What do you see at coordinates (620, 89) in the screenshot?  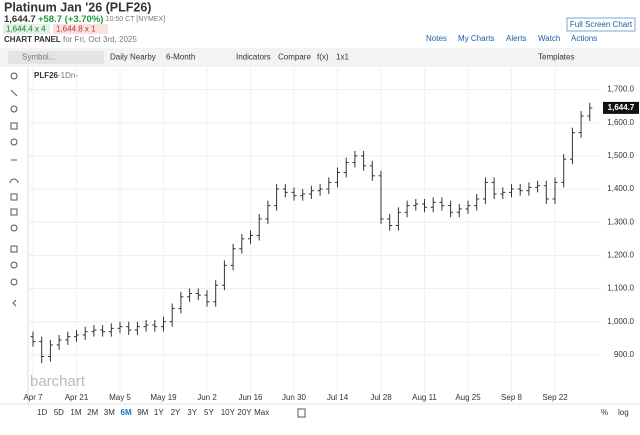 I see `y-tick-label: 1,700.0` at bounding box center [620, 89].